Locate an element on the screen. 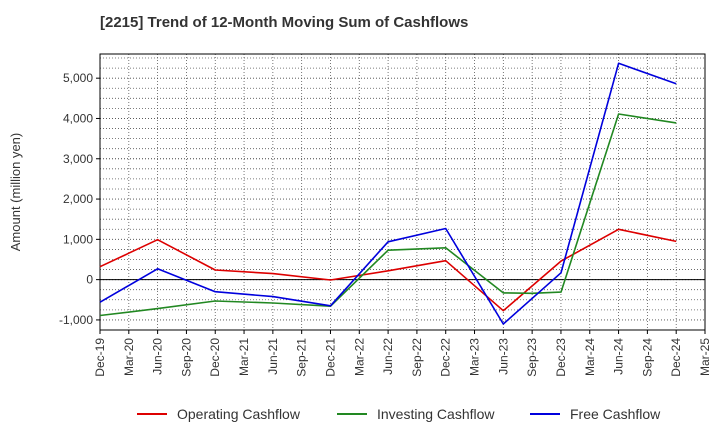 The width and height of the screenshot is (720, 440). x-tick-label: Jun-24 is located at coordinates (619, 356).